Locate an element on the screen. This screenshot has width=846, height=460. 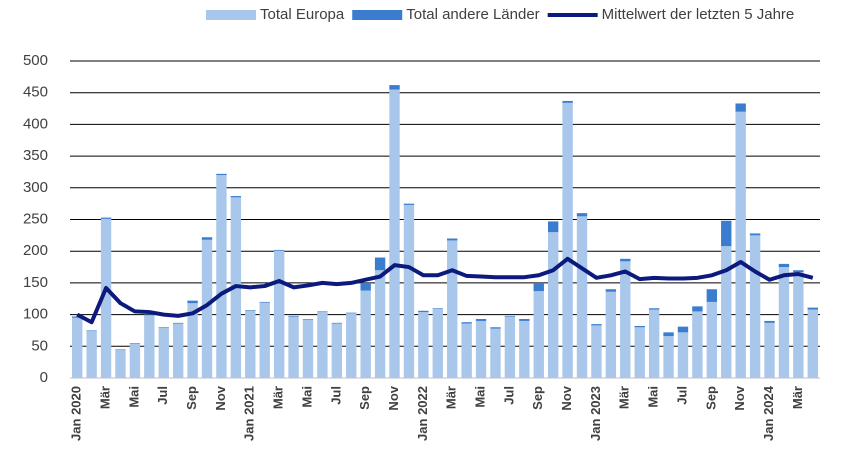
legend-label: Total andere Länder is located at coordinates (472, 14).